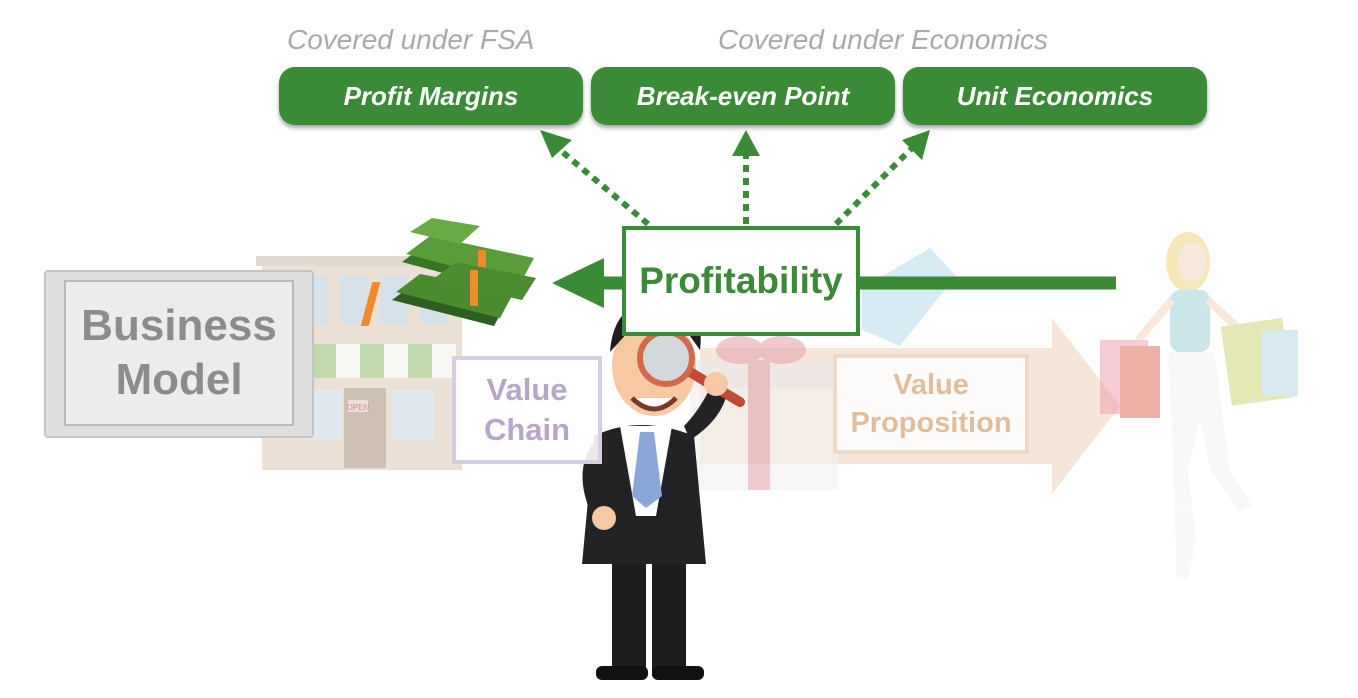 The width and height of the screenshot is (1358, 698). I want to click on dotted-arrow-unit, so click(874, 186).